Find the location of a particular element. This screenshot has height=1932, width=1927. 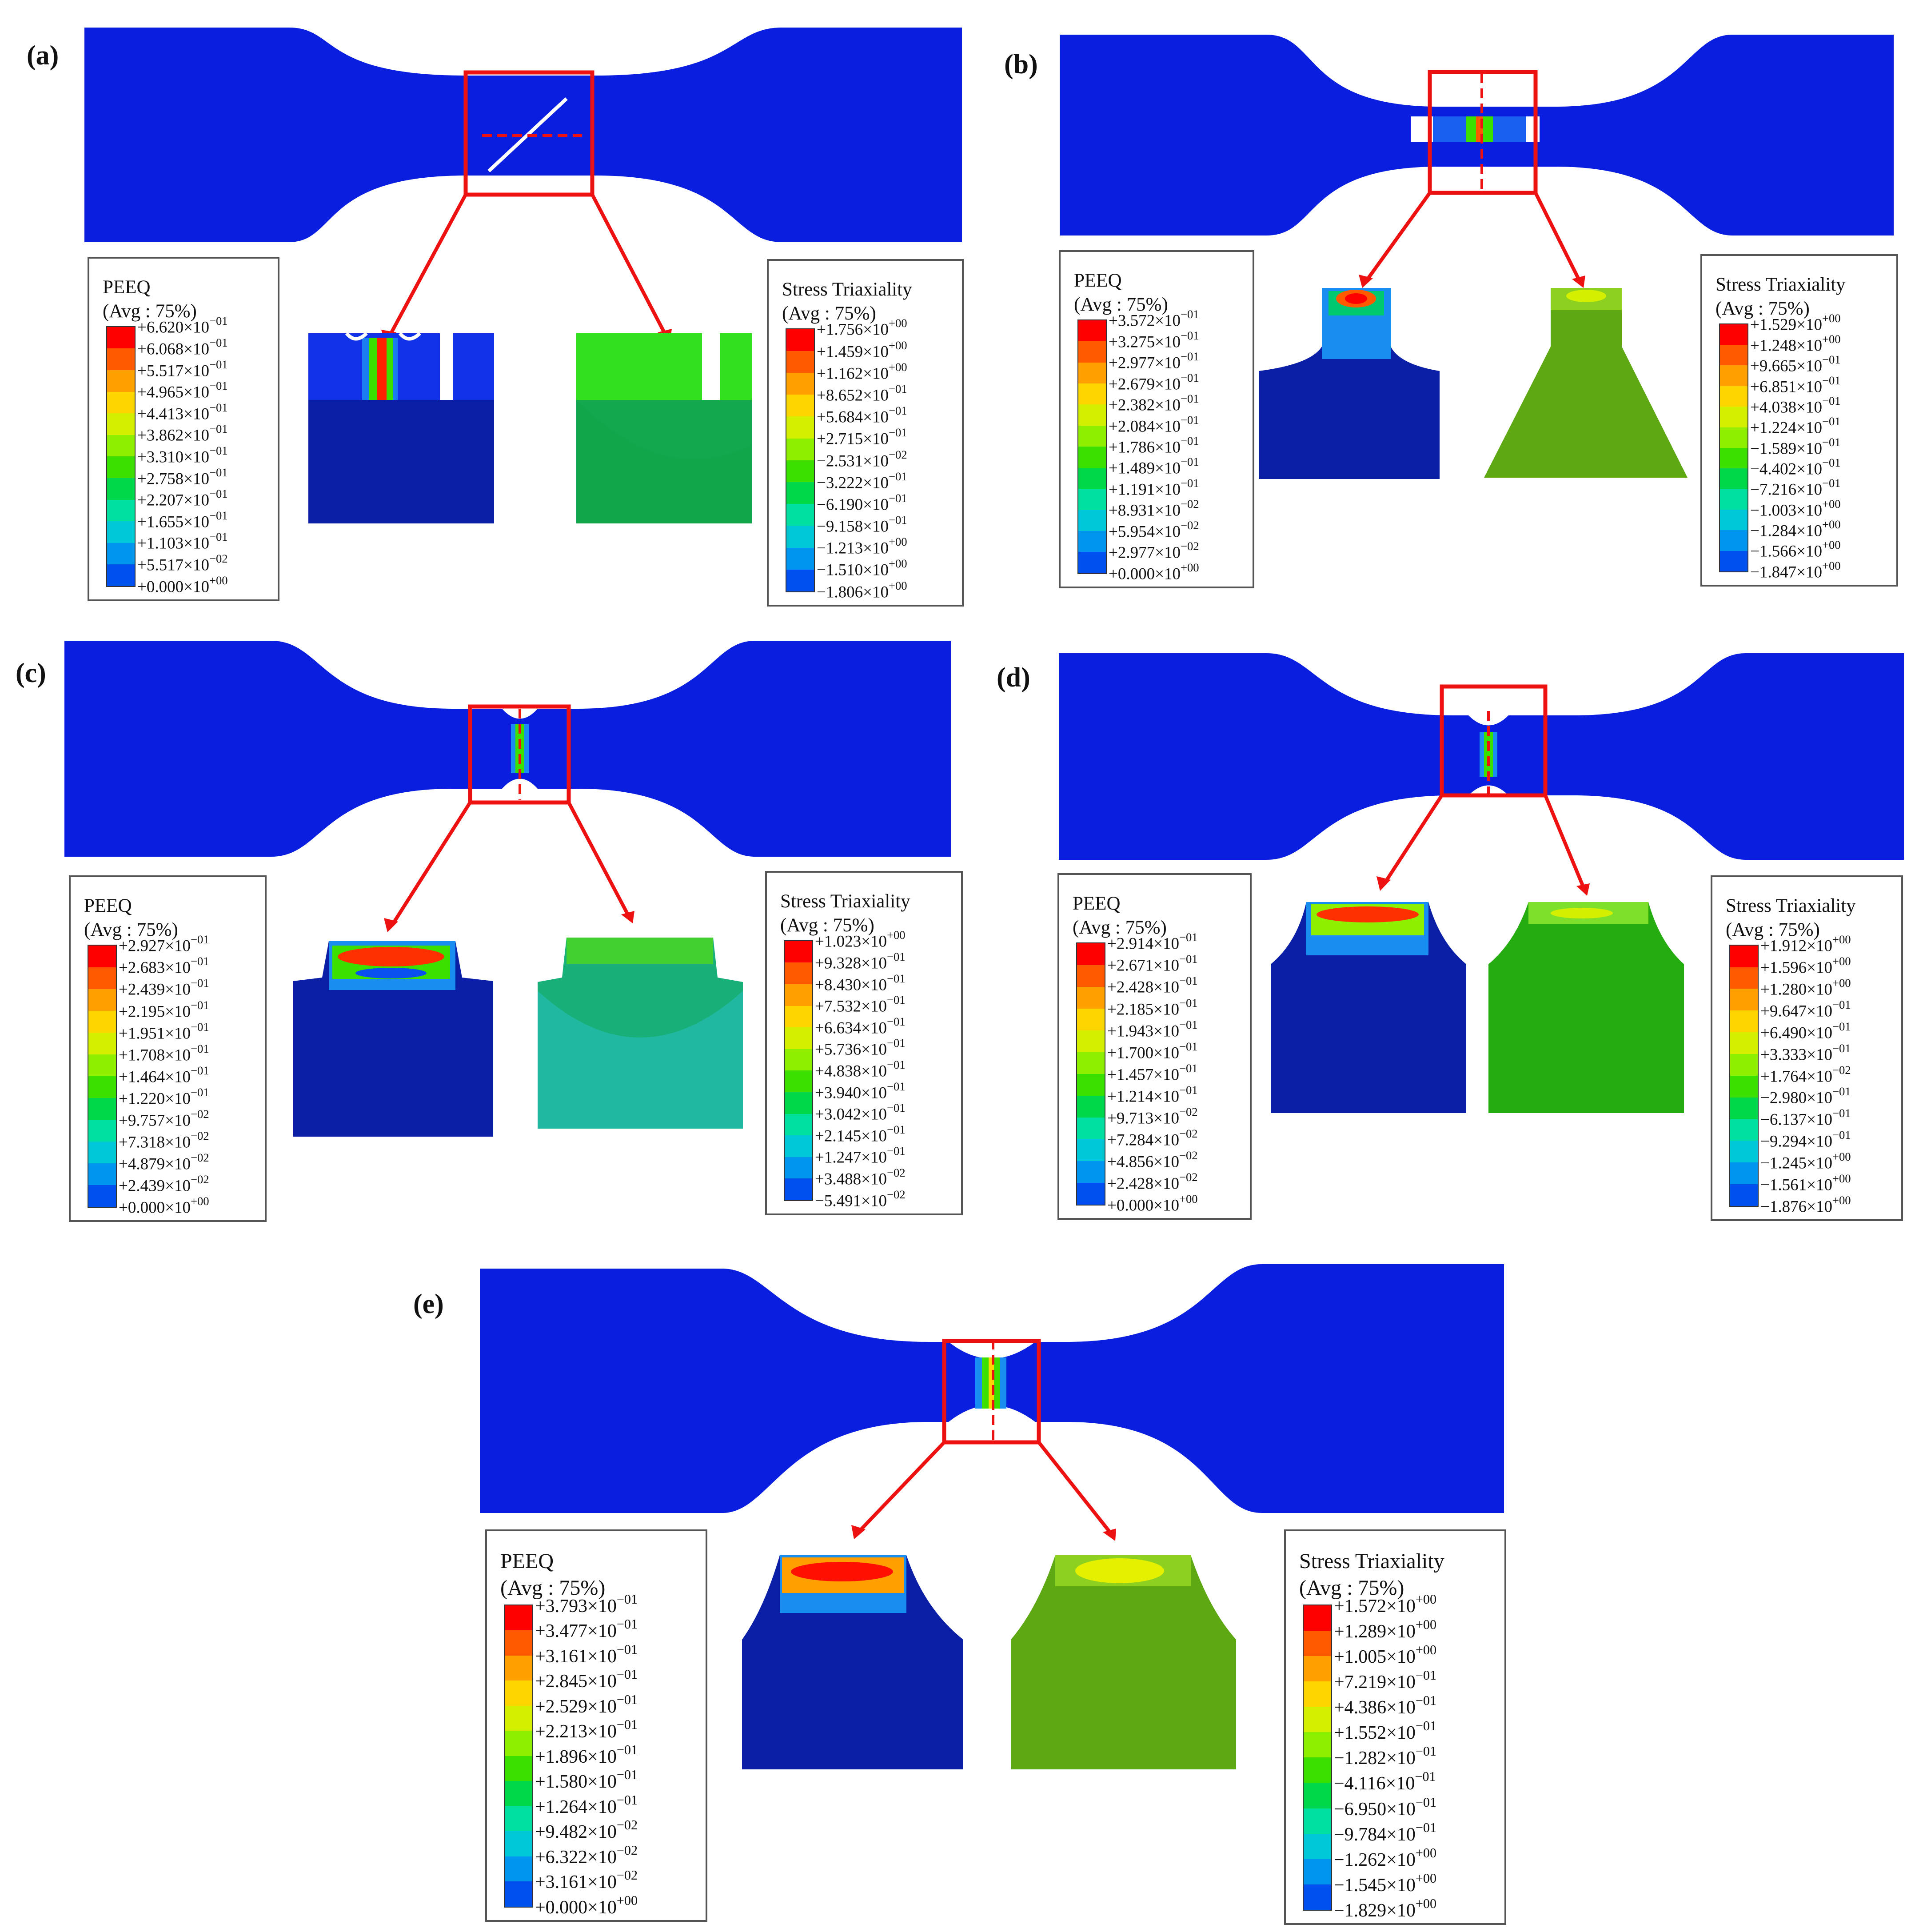

legend-value: +1.289×10+00 is located at coordinates (1385, 1629).